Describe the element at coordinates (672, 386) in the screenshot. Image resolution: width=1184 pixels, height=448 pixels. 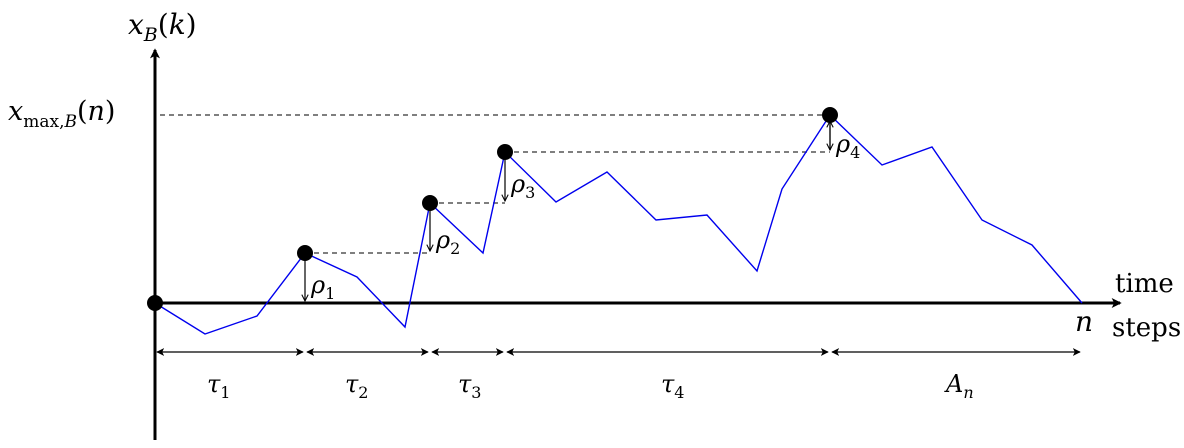
I see `tau4-label: τ4` at that location.